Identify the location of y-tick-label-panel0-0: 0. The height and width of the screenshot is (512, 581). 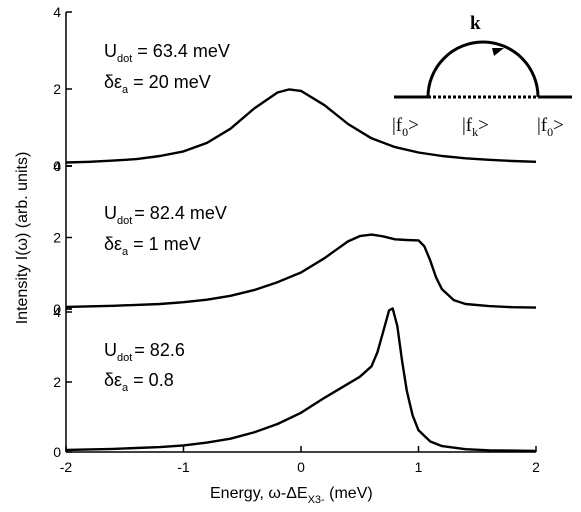
(57, 166).